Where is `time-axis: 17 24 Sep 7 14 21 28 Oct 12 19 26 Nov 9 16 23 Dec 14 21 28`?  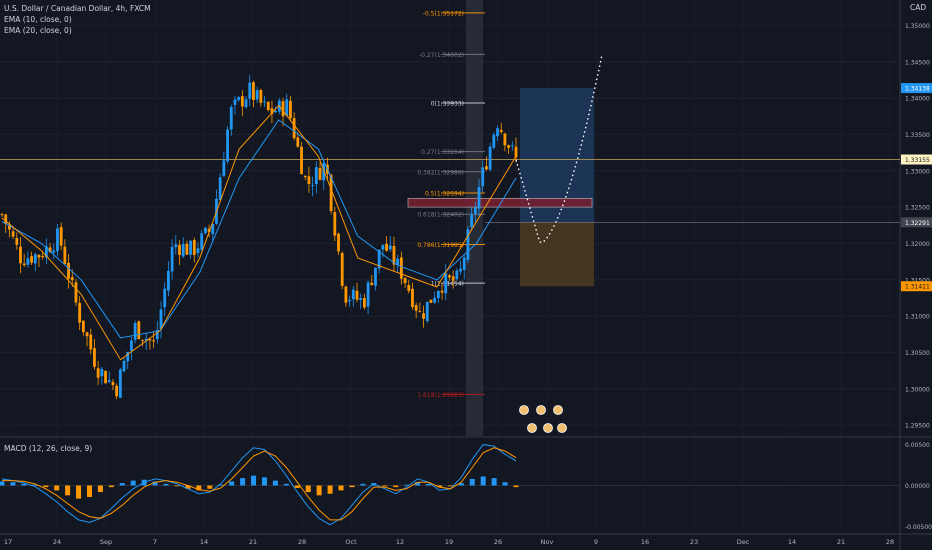
time-axis: 17 24 Sep 7 14 21 28 Oct 12 19 26 Nov 9 16 23 Dec 14 21 28 is located at coordinates (449, 542).